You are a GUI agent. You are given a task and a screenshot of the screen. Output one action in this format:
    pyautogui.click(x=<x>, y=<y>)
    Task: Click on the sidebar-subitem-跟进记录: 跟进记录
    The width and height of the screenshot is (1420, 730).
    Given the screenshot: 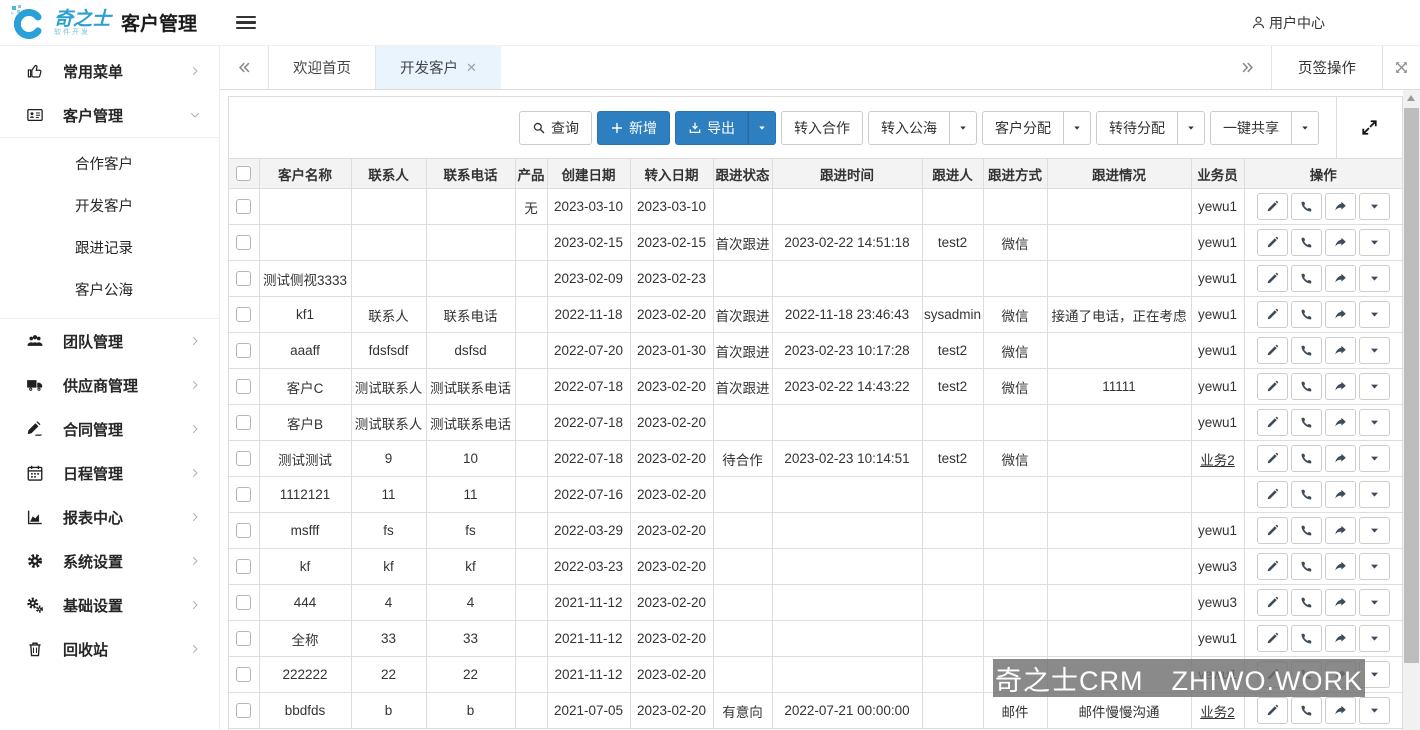 What is the action you would take?
    pyautogui.click(x=104, y=249)
    